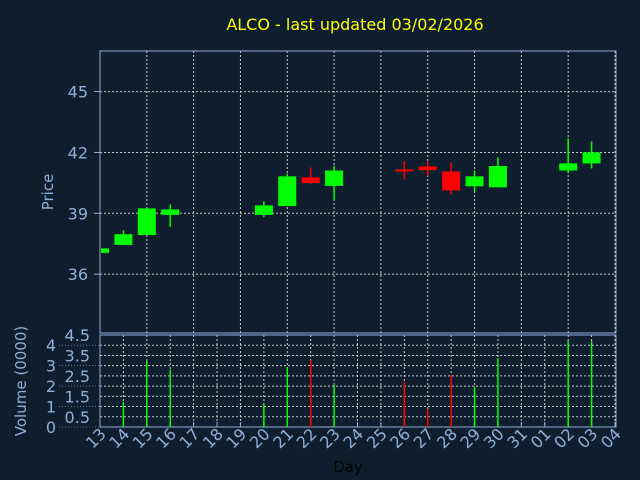 Image resolution: width=640 pixels, height=480 pixels. What do you see at coordinates (51, 427) in the screenshot?
I see `volume-tick-label: 0` at bounding box center [51, 427].